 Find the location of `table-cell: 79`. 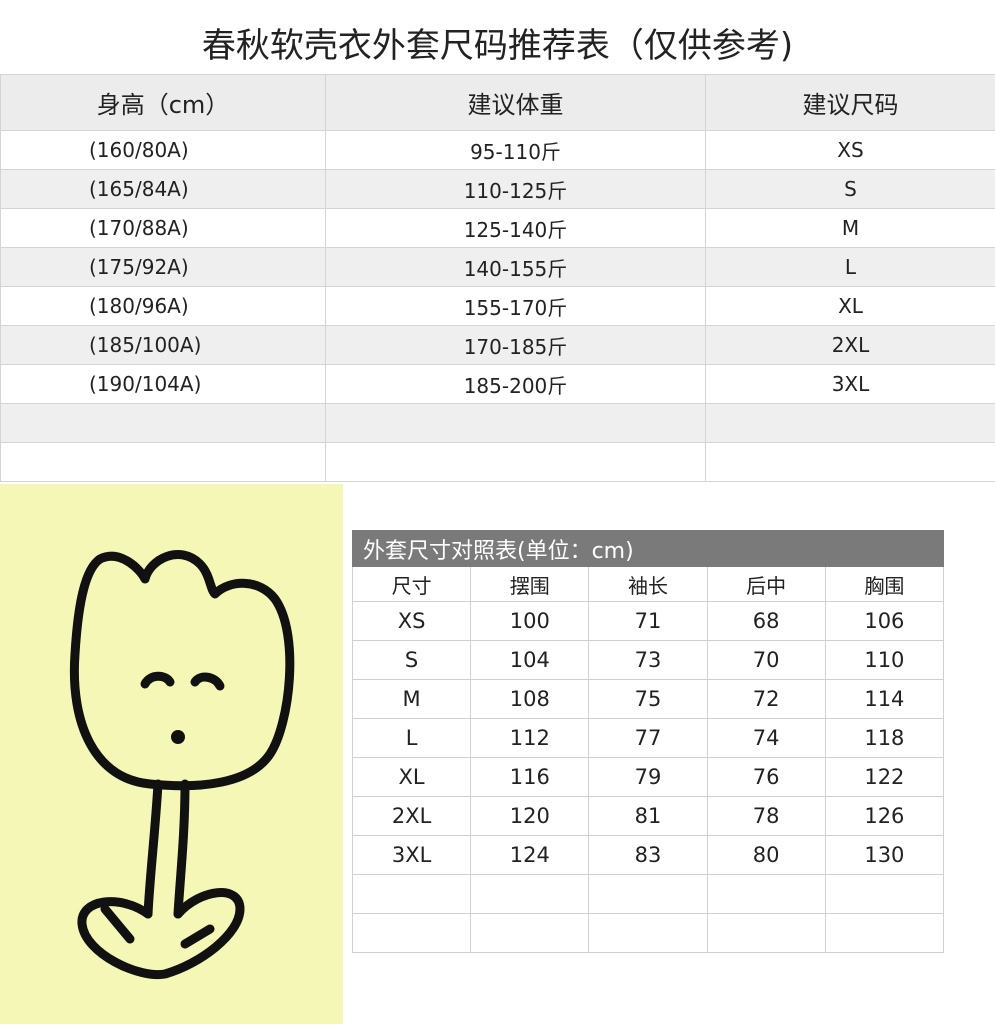

table-cell: 79 is located at coordinates (648, 777).